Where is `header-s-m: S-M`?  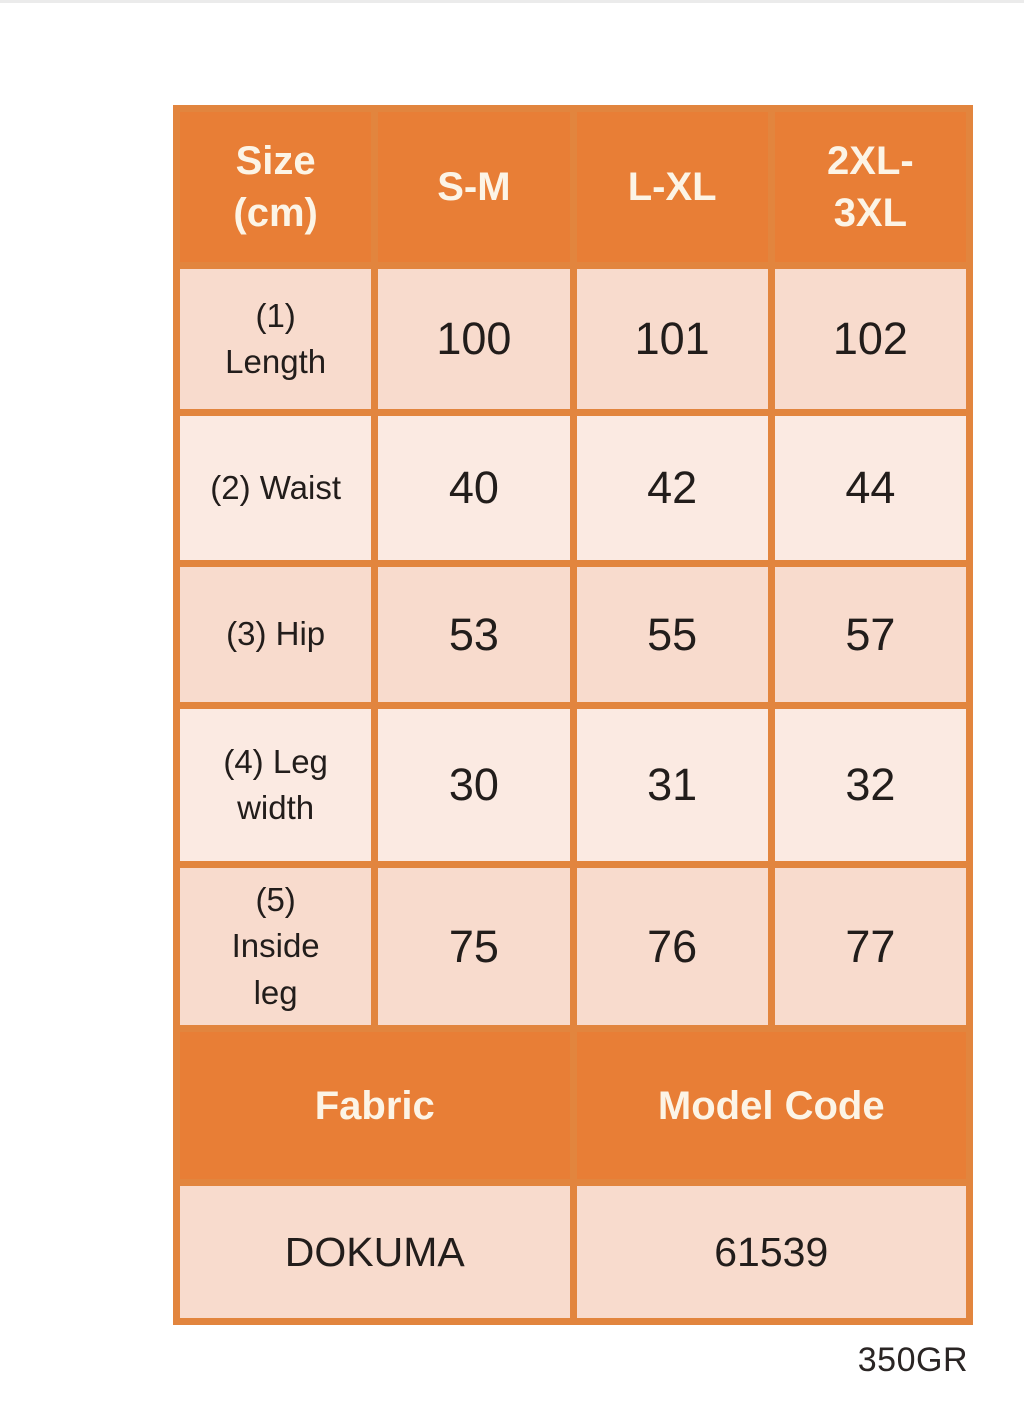
header-s-m: S-M is located at coordinates (474, 187).